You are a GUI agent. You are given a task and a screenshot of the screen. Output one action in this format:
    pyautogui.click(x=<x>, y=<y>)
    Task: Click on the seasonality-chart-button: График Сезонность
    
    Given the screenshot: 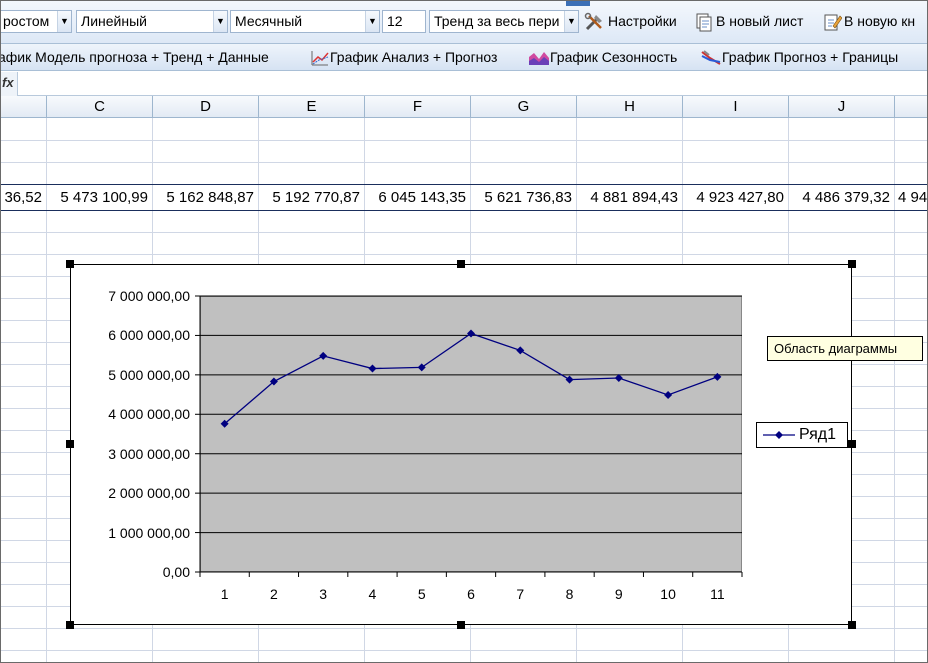 What is the action you would take?
    pyautogui.click(x=602, y=57)
    